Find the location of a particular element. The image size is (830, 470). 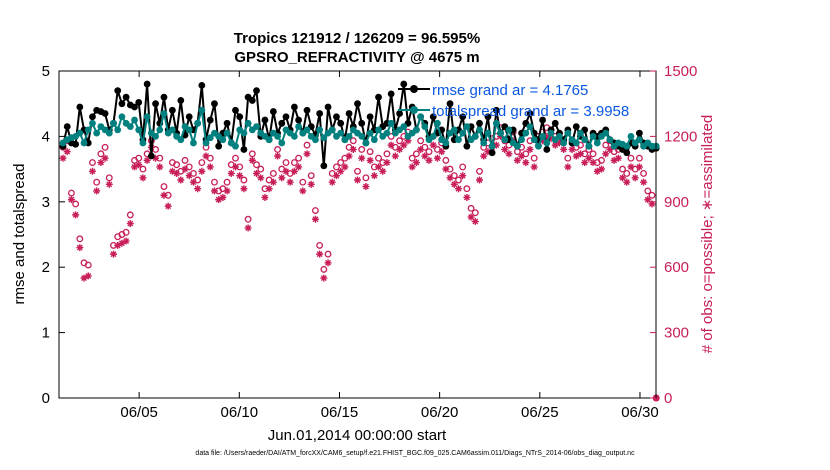

y-axis-right-label: # of obs: o=possible; ∗=assimilated is located at coordinates (707, 234).